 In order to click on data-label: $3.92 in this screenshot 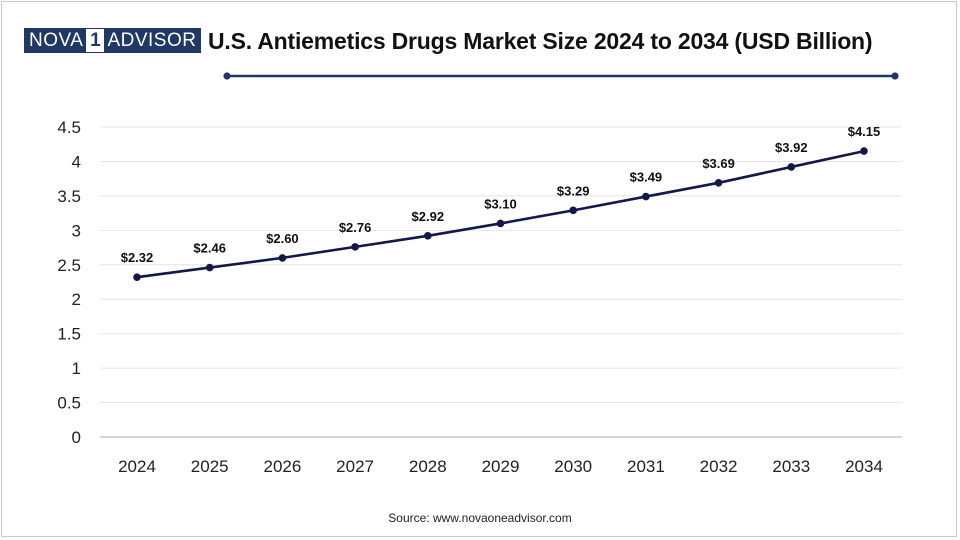, I will do `click(791, 147)`.